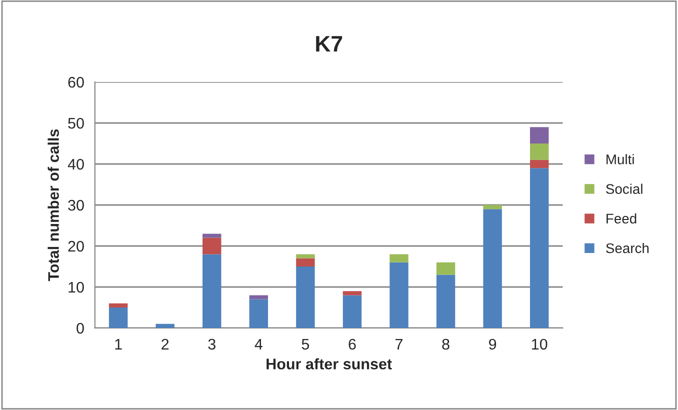 This screenshot has height=410, width=678. I want to click on legend-label: Feed, so click(621, 218).